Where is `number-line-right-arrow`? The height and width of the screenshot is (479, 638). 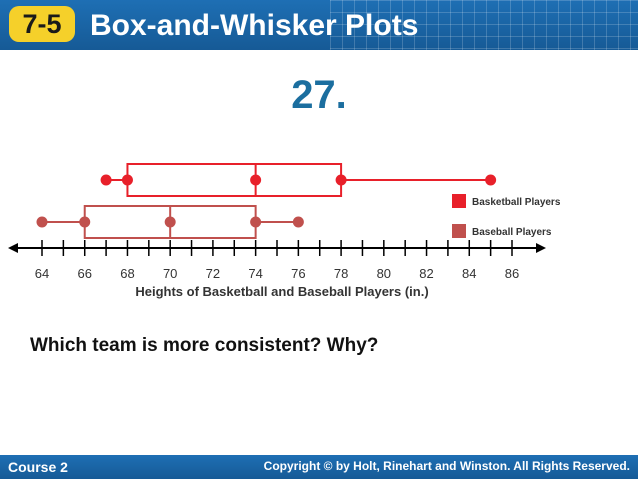
number-line-right-arrow is located at coordinates (541, 248).